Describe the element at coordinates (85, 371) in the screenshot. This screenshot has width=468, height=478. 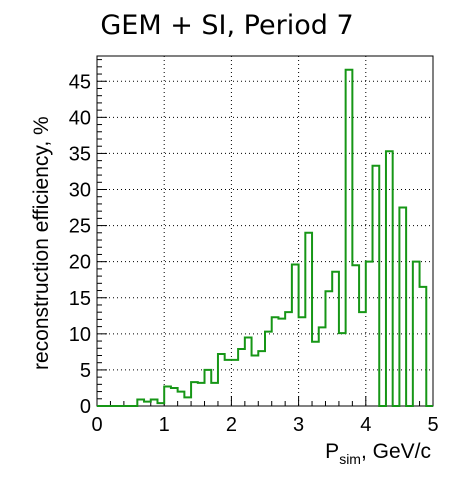
I see `y-tick-label: 5` at that location.